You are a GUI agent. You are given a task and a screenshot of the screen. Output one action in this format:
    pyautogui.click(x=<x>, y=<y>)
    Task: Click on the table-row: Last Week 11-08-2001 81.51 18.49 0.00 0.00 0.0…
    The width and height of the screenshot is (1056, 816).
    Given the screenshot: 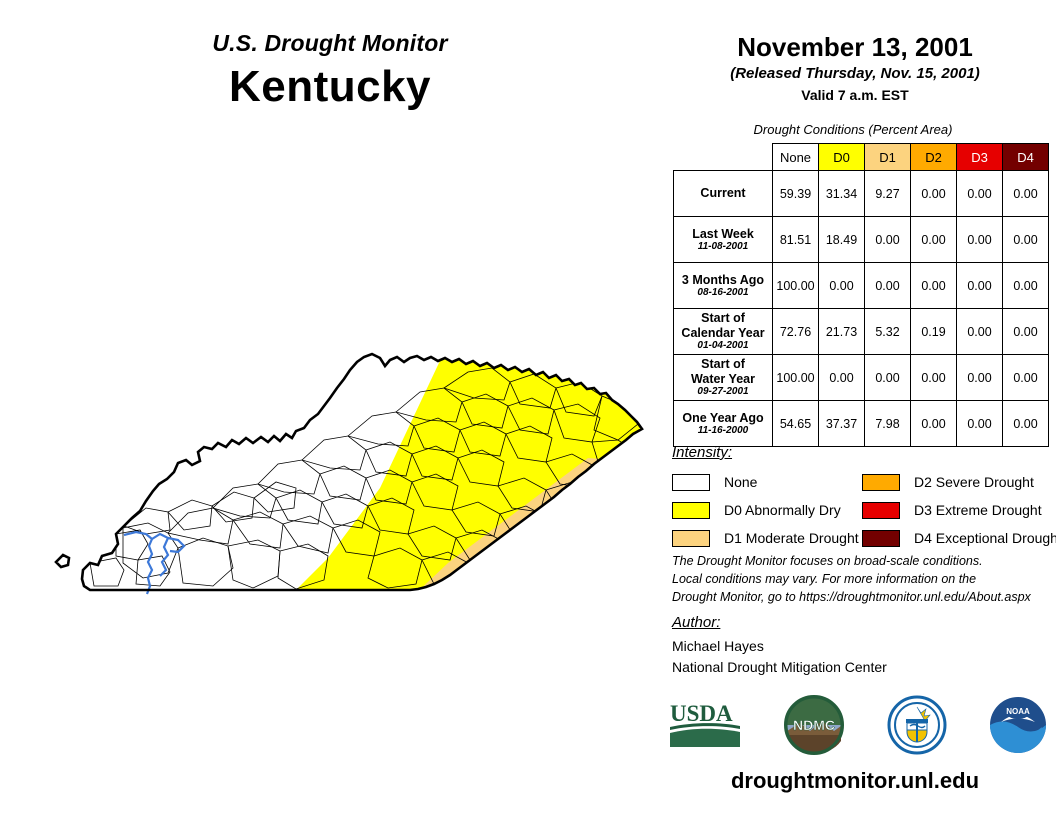 What is the action you would take?
    pyautogui.click(x=861, y=239)
    